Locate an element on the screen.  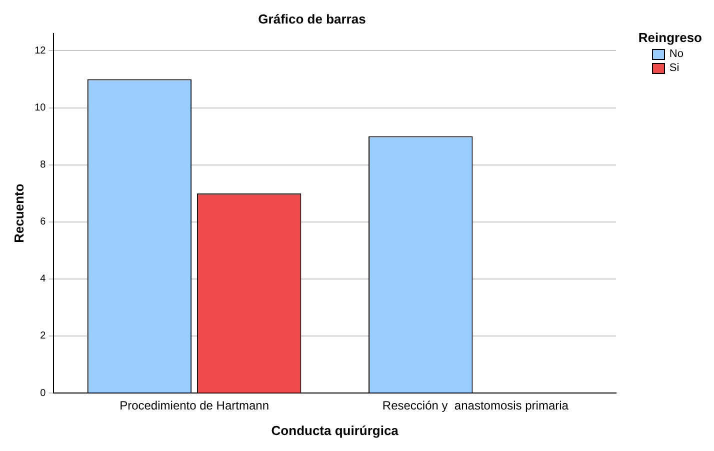
y-tick-label: 10 is located at coordinates (40, 108).